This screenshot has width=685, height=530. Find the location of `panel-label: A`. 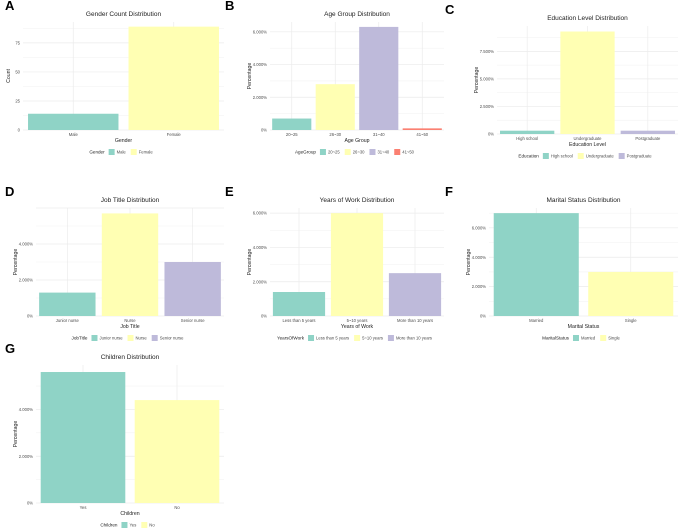

panel-label: A is located at coordinates (10, 6).